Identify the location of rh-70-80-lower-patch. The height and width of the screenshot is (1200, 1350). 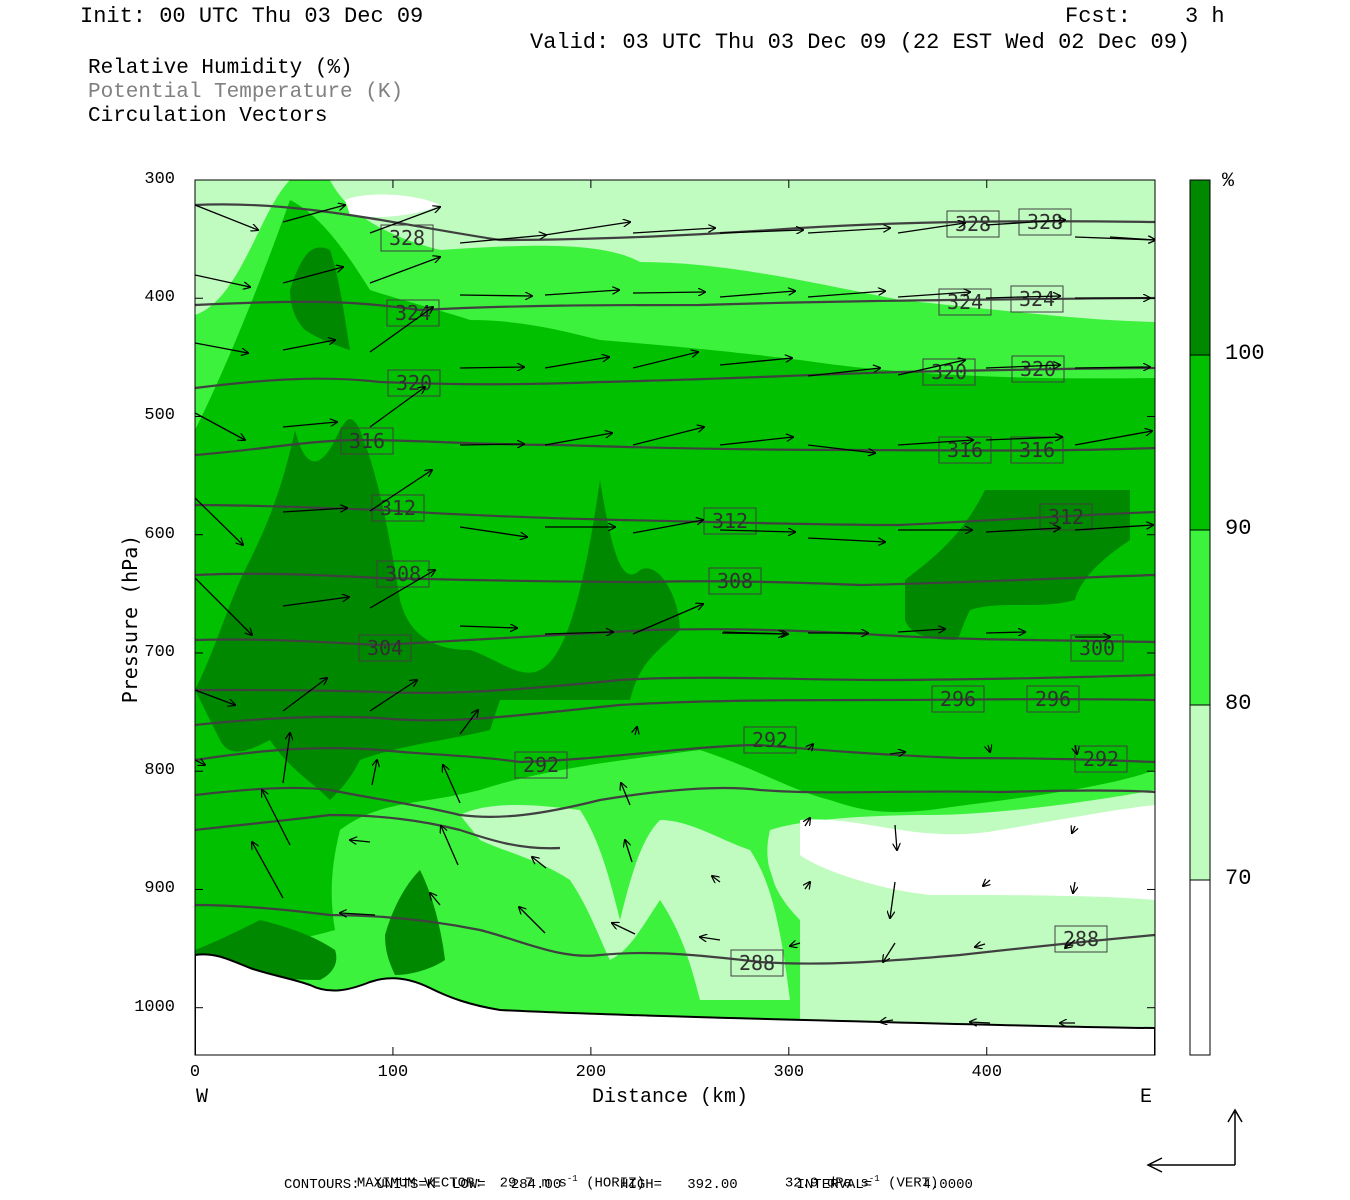
(625, 902).